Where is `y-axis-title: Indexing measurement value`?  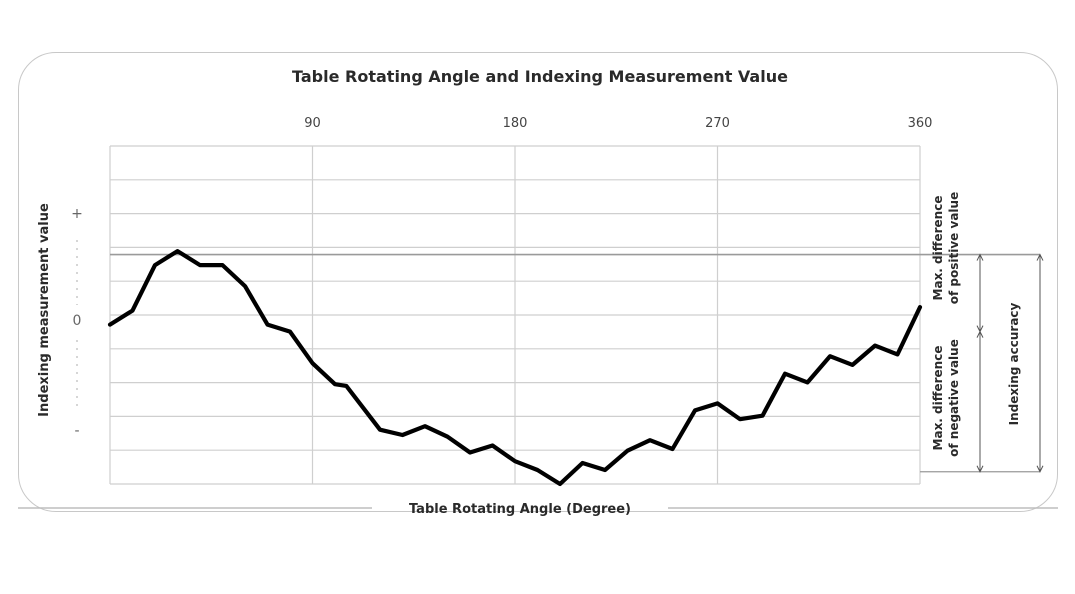 y-axis-title: Indexing measurement value is located at coordinates (44, 310).